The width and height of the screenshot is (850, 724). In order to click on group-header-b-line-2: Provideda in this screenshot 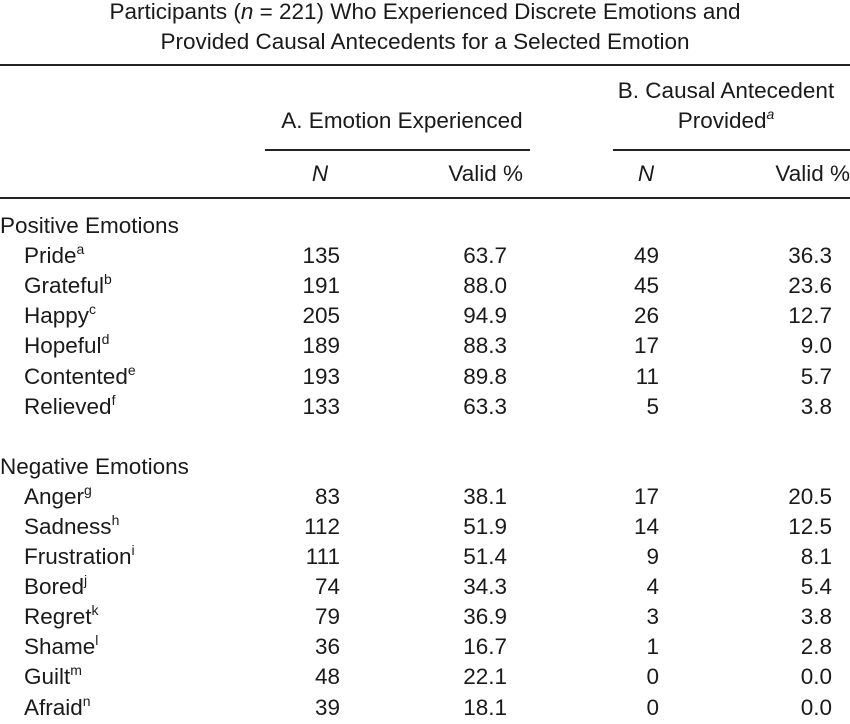, I will do `click(723, 121)`.